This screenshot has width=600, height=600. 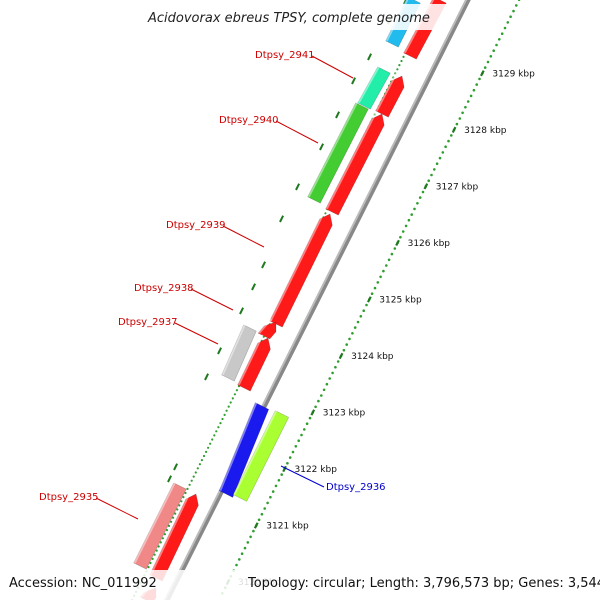 What do you see at coordinates (368, 85) in the screenshot?
I see `gene-block-teal-highlight` at bounding box center [368, 85].